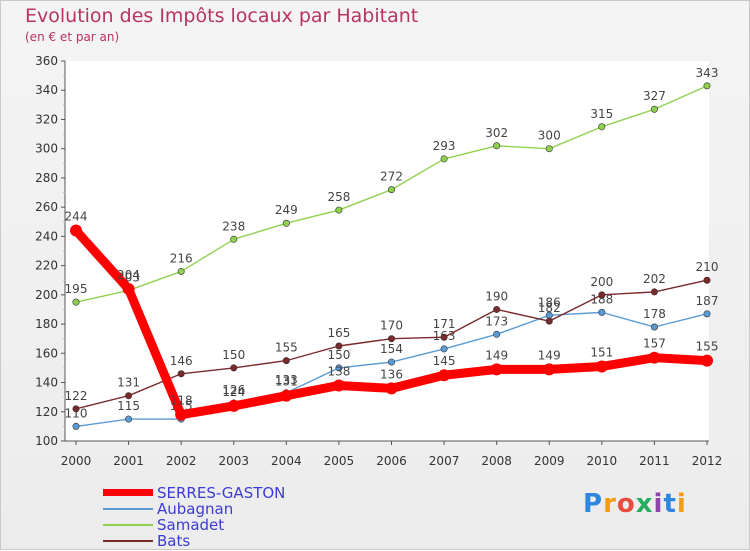 The width and height of the screenshot is (750, 551). I want to click on data-label-bats: 122, so click(76, 396).